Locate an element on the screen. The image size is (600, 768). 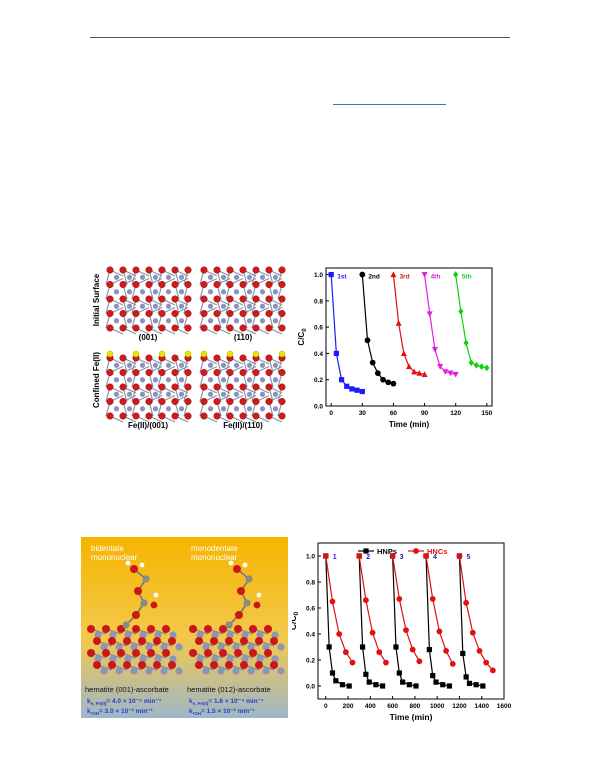
rate-left-fe: ke, Fe(II)= 4.0 × 10⁻⁵ min⁻¹ is located at coordinates (124, 702).